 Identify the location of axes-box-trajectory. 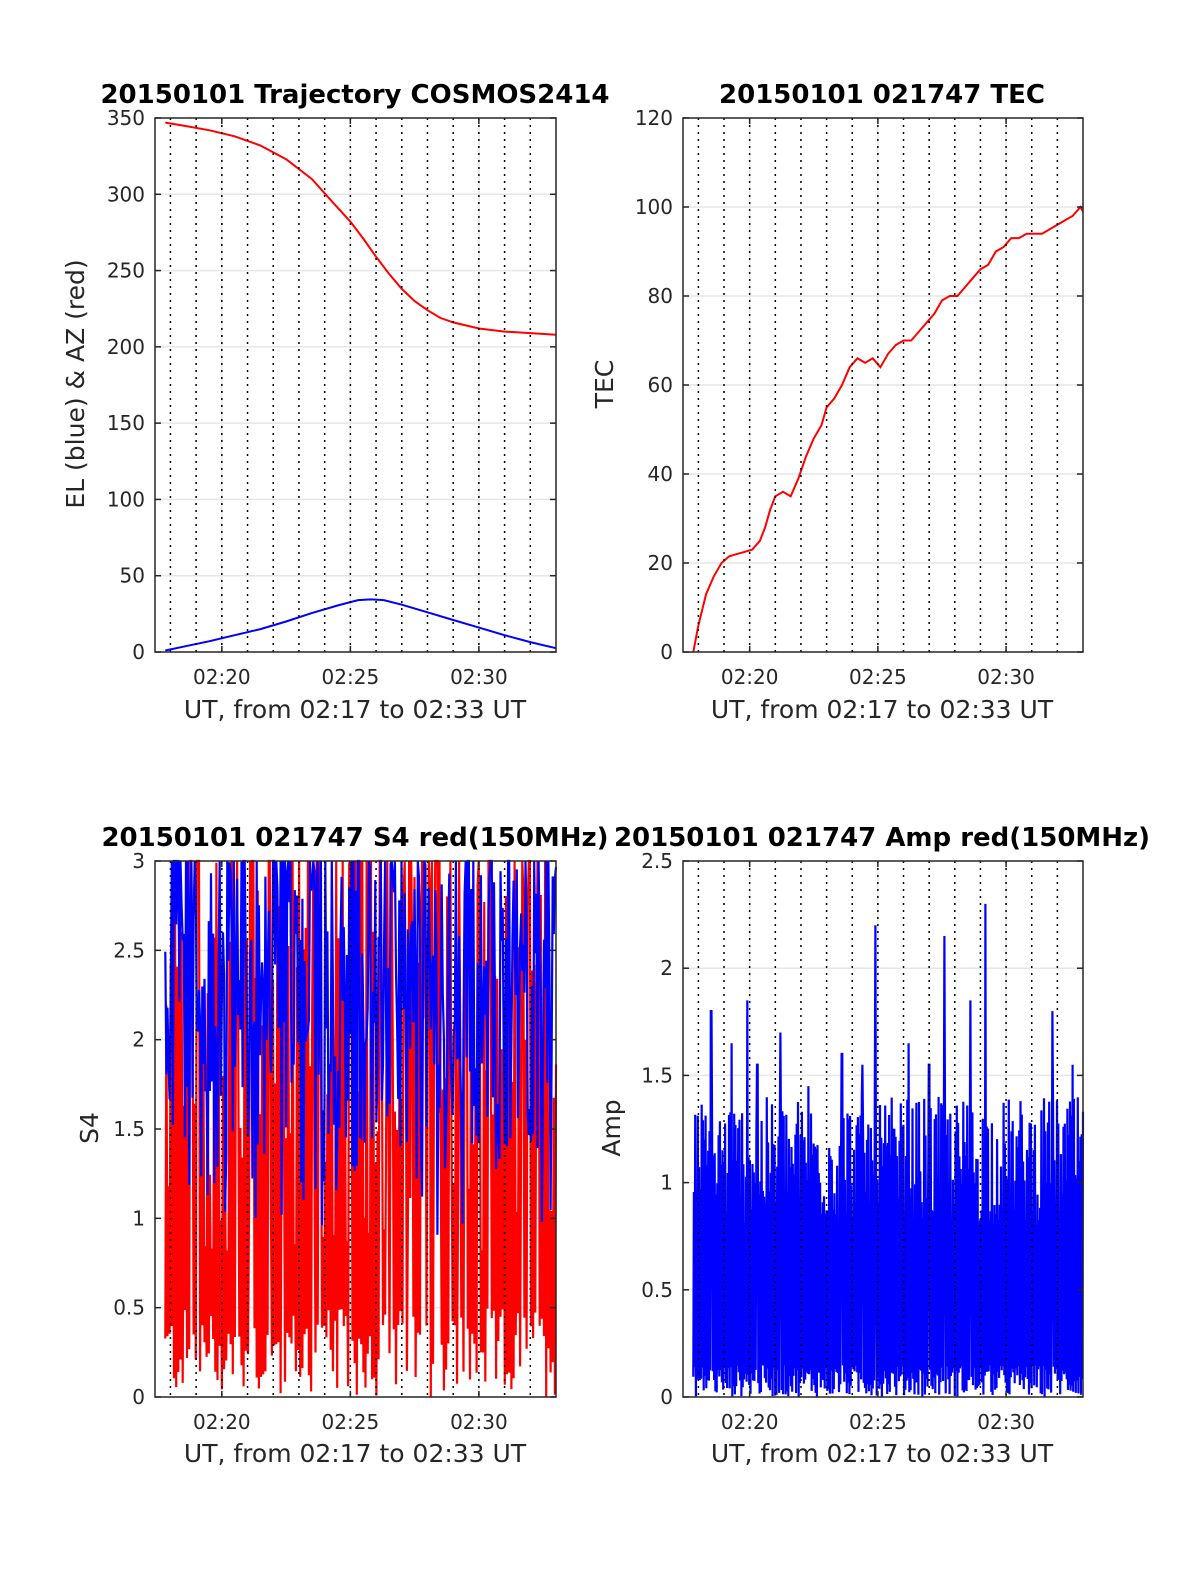
(355, 385).